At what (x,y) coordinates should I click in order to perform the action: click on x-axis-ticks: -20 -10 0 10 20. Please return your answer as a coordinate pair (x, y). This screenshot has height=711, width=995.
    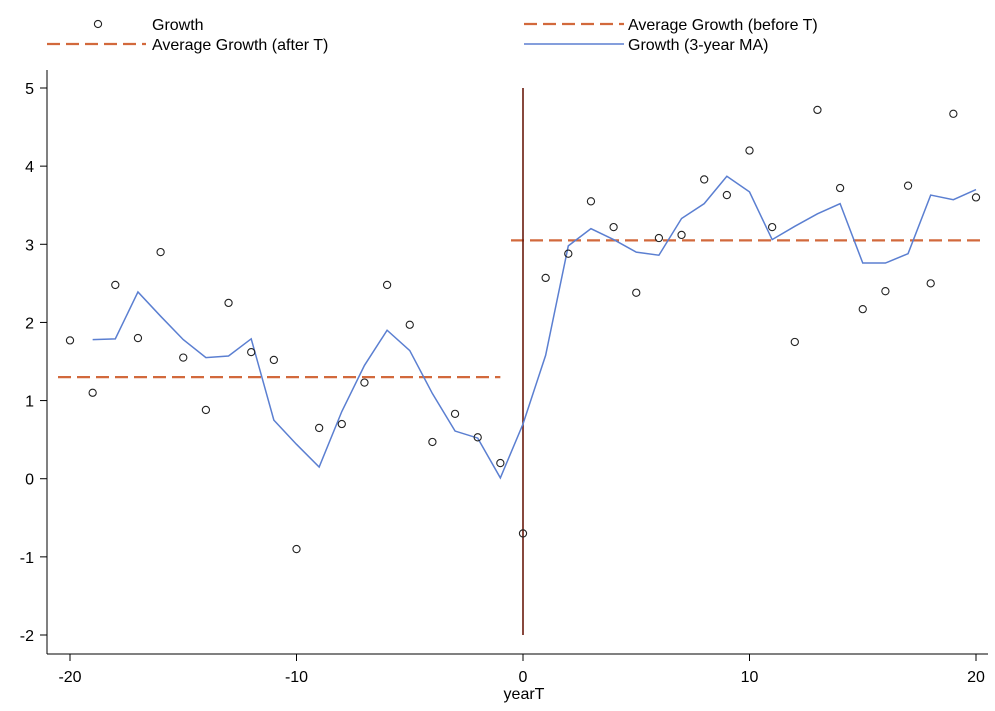
    Looking at the image, I should click on (521, 670).